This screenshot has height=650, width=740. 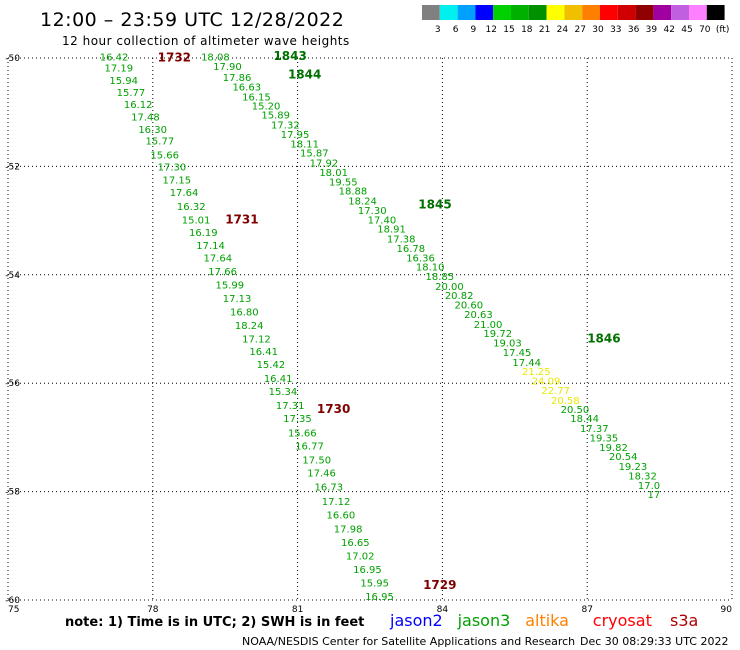 What do you see at coordinates (507, 343) in the screenshot?
I see `swh-value: 19.03` at bounding box center [507, 343].